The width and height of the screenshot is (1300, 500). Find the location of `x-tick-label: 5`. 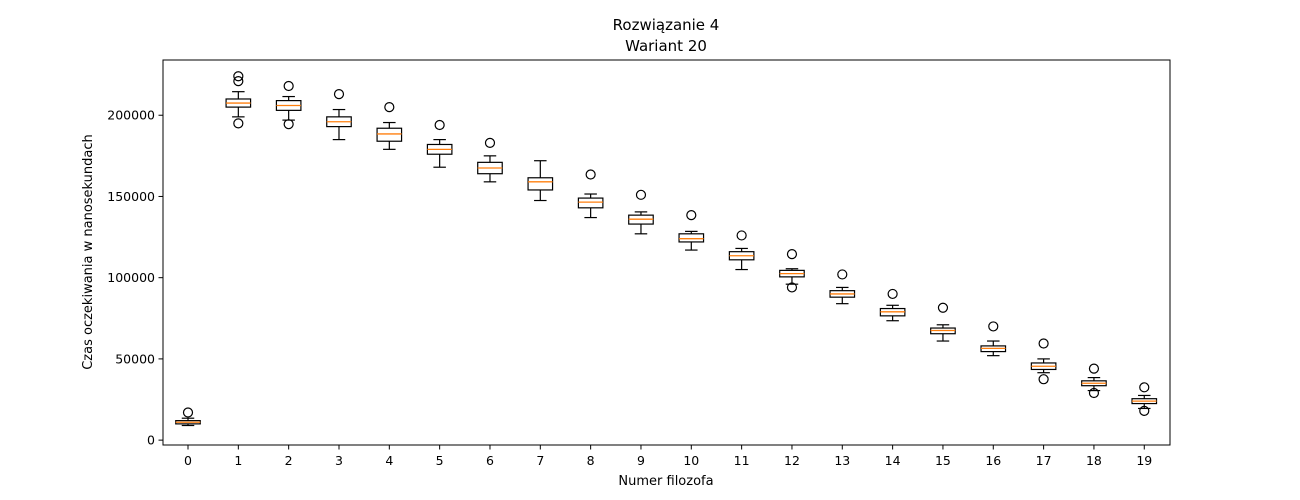

x-tick-label: 5 is located at coordinates (440, 460).